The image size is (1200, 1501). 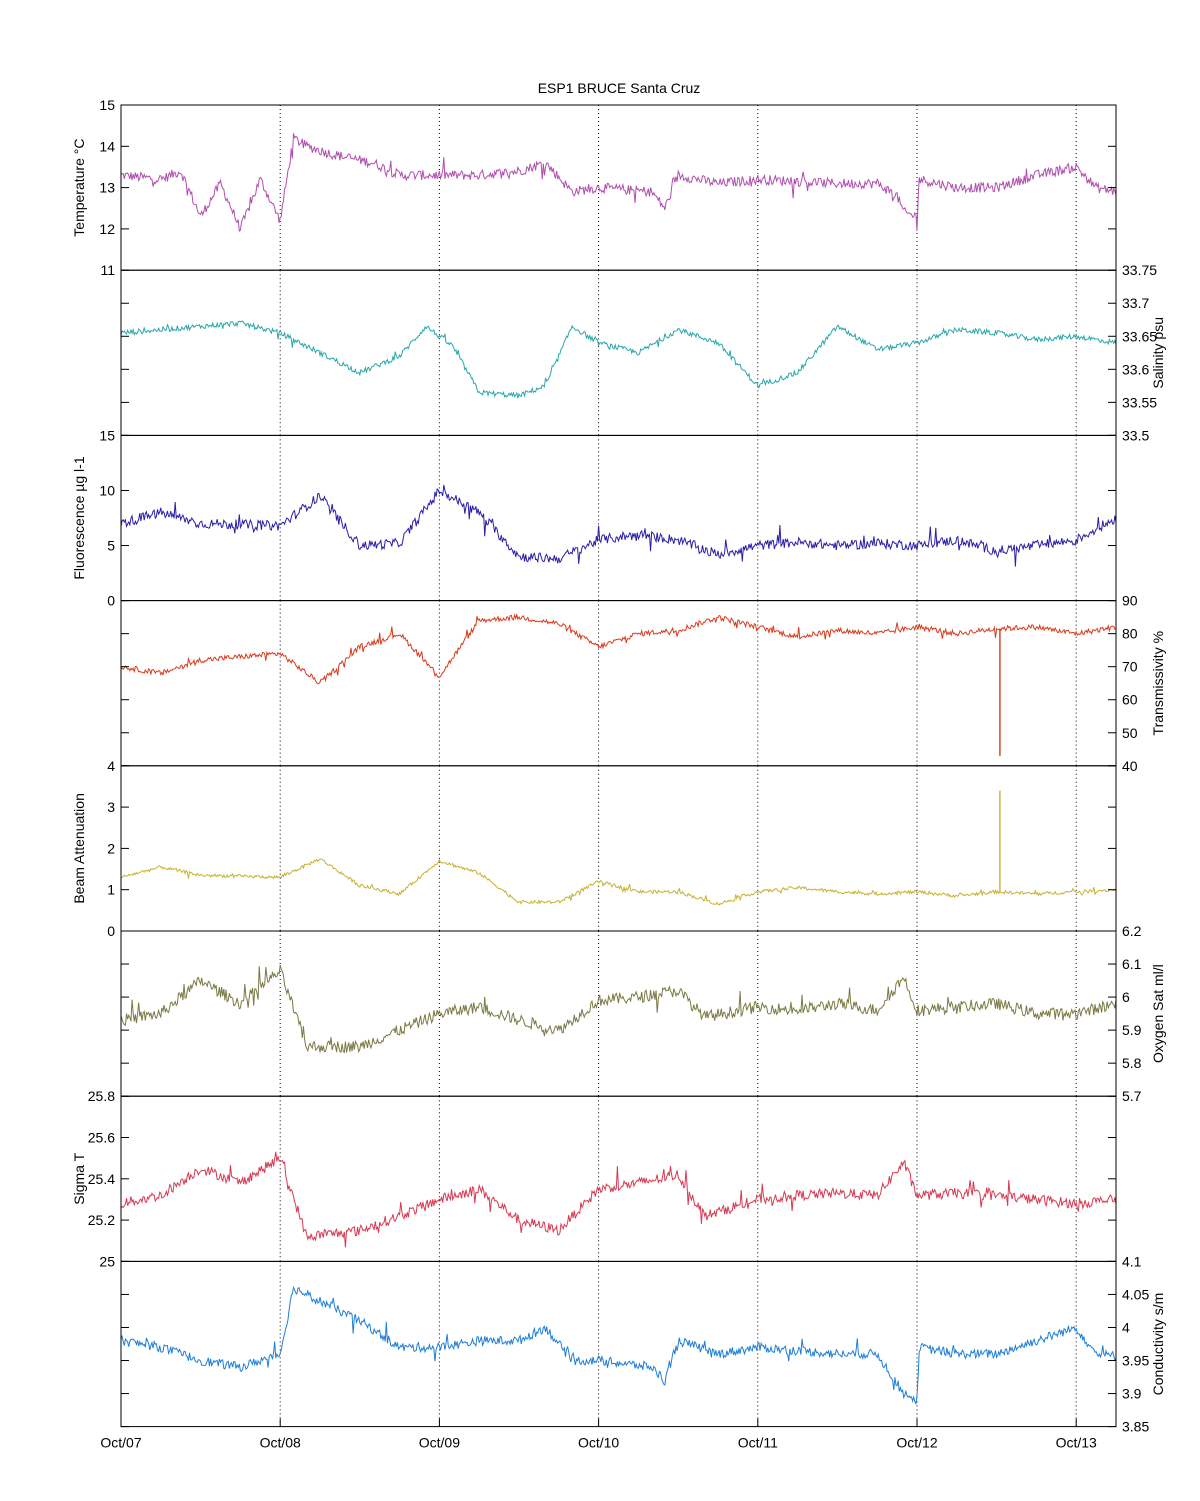 I want to click on y-axis-label: Transmissivity %, so click(x=1158, y=683).